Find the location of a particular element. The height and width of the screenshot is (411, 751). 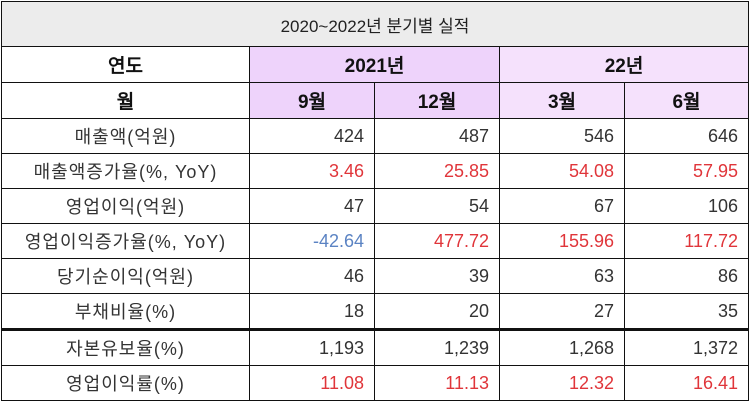

value-cell: 1,372 is located at coordinates (686, 347).